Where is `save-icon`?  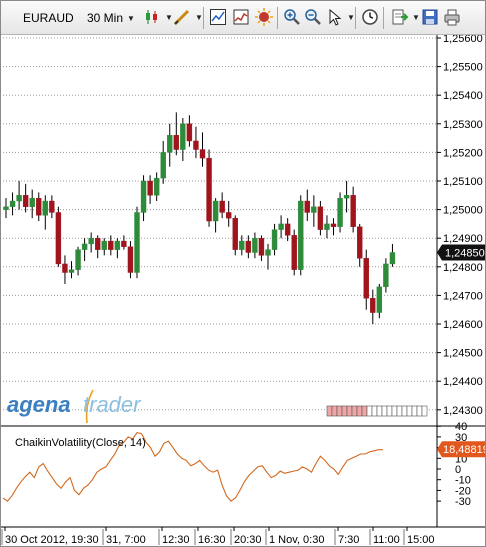 save-icon is located at coordinates (430, 17).